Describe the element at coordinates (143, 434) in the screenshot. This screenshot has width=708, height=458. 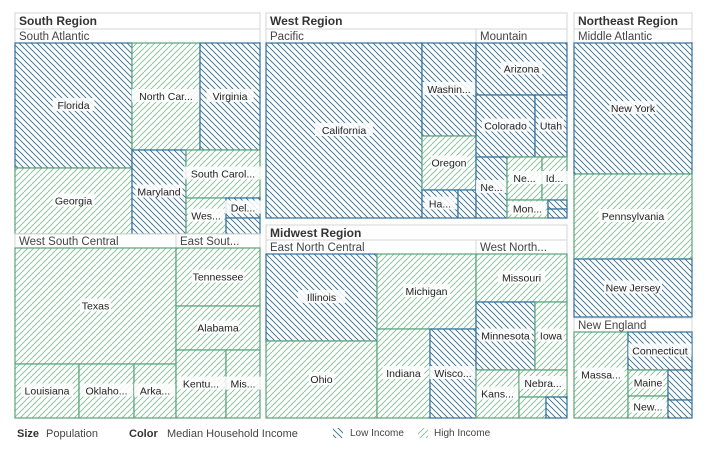
I see `legend-color-label: Color` at that location.